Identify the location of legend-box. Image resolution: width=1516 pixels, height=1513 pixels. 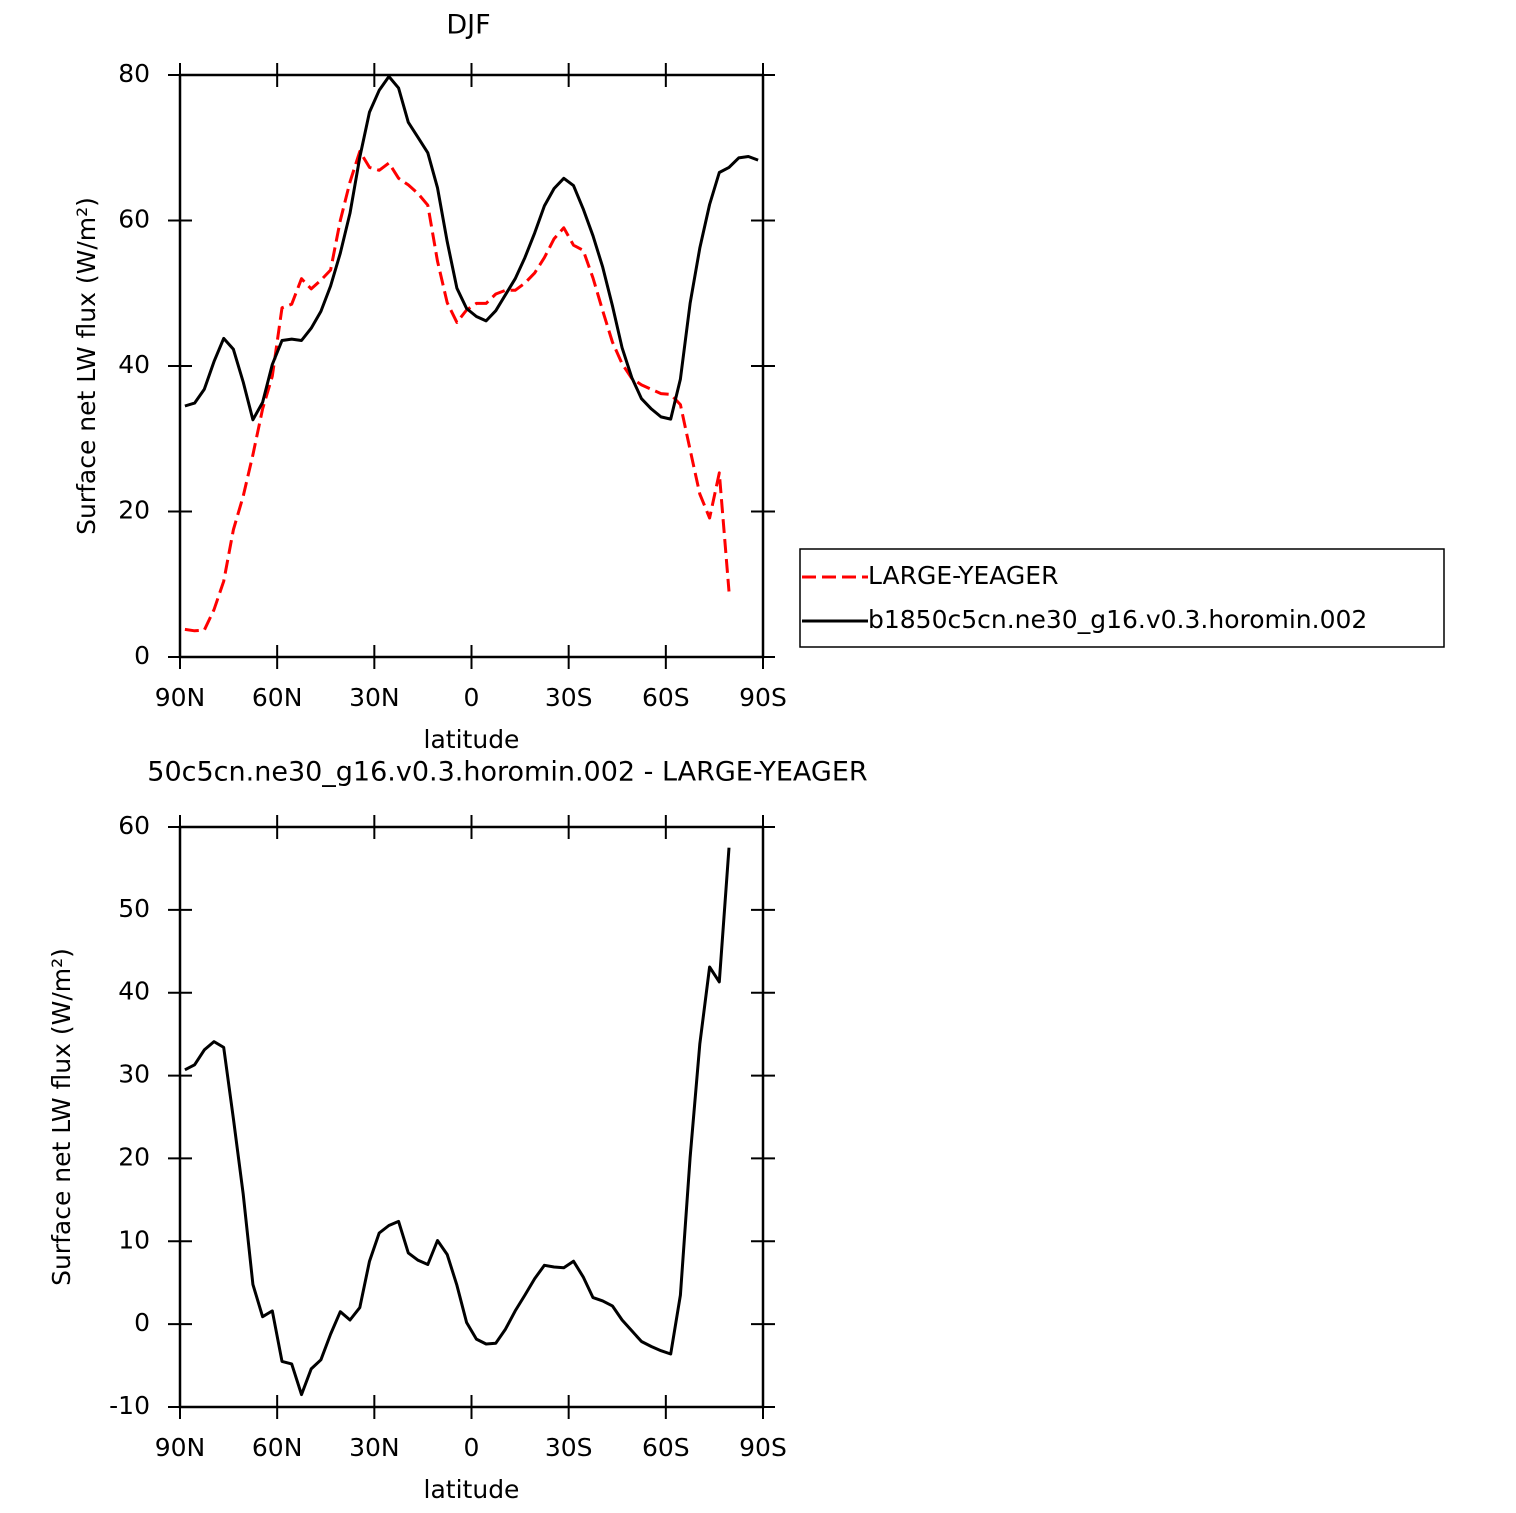
(1122, 598).